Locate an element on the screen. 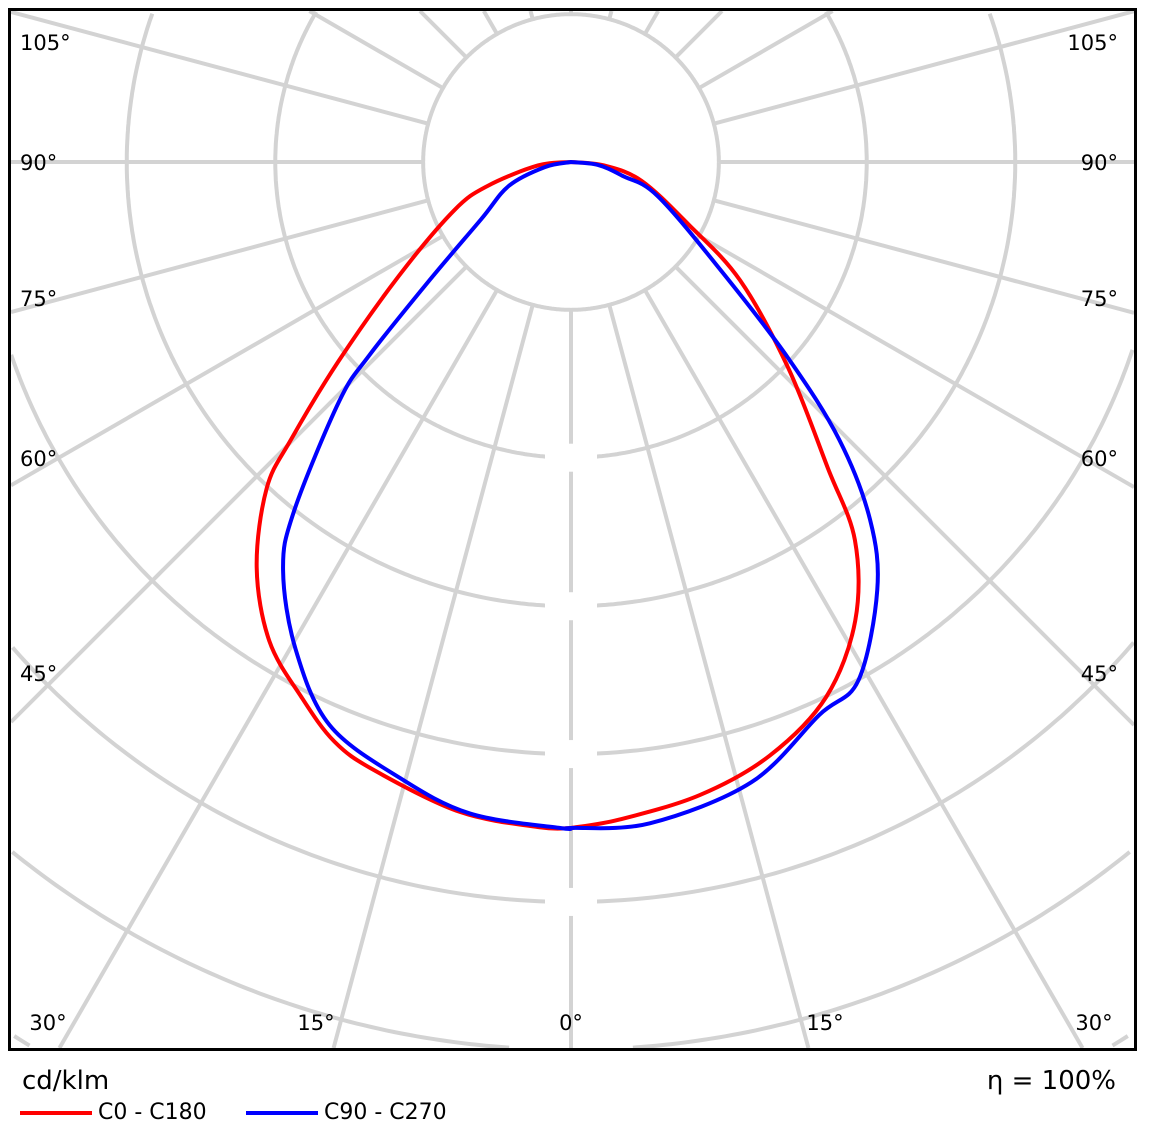  legend-swatch-red is located at coordinates (56, 1112).